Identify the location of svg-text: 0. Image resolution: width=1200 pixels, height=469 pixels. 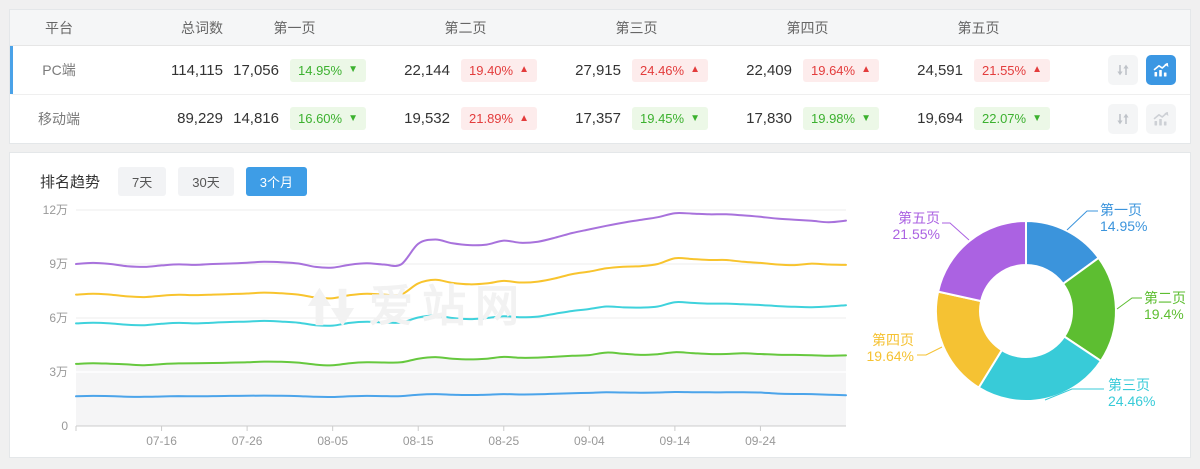
(64, 426).